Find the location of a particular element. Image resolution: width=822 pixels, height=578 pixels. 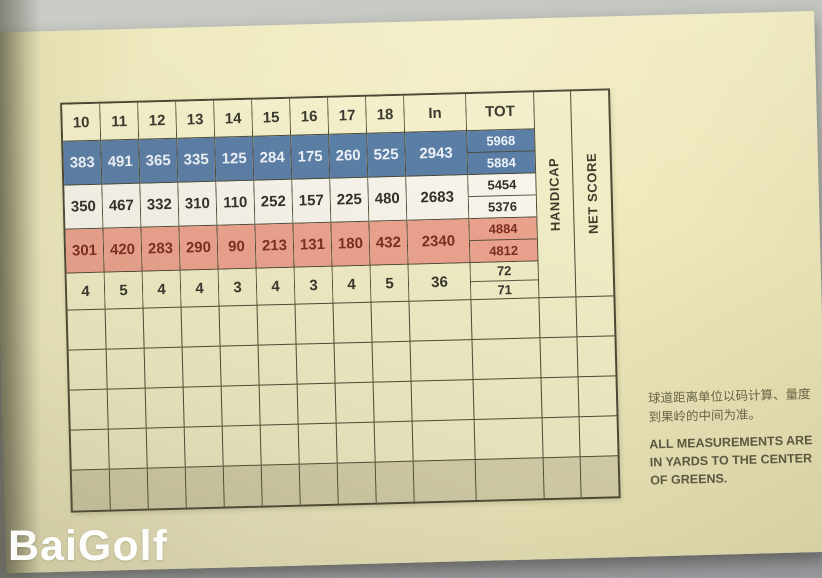

hole-number: 14 is located at coordinates (233, 118).